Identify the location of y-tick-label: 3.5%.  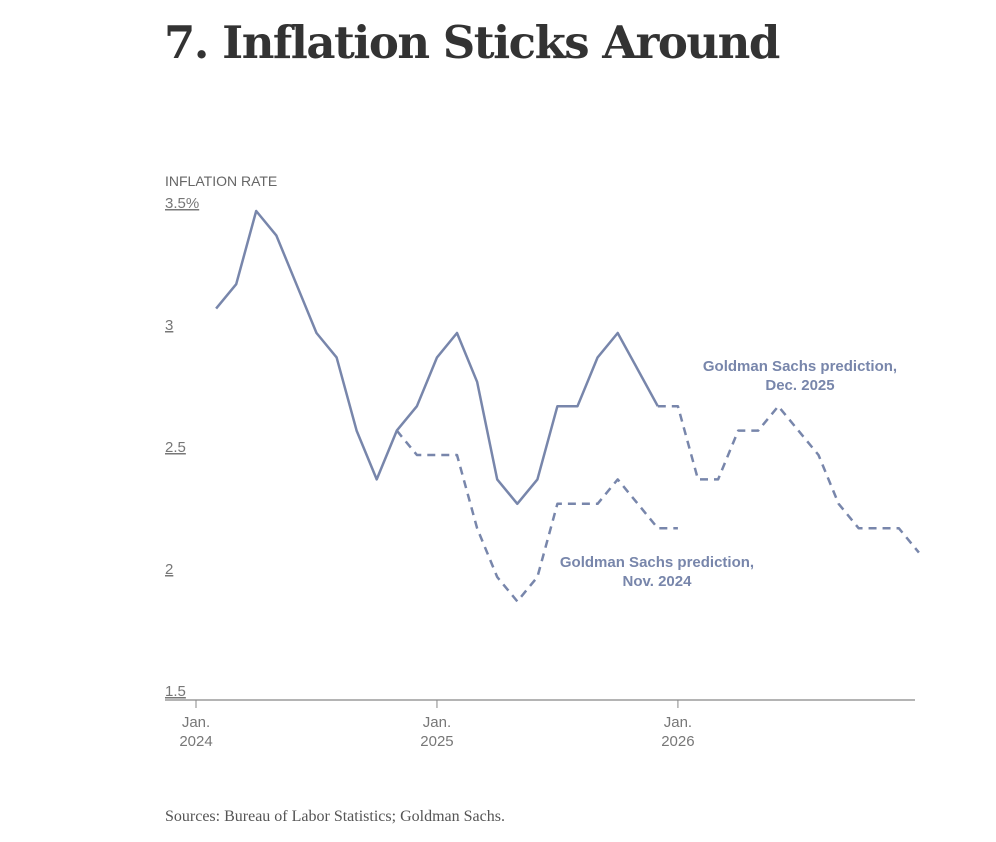
(182, 203).